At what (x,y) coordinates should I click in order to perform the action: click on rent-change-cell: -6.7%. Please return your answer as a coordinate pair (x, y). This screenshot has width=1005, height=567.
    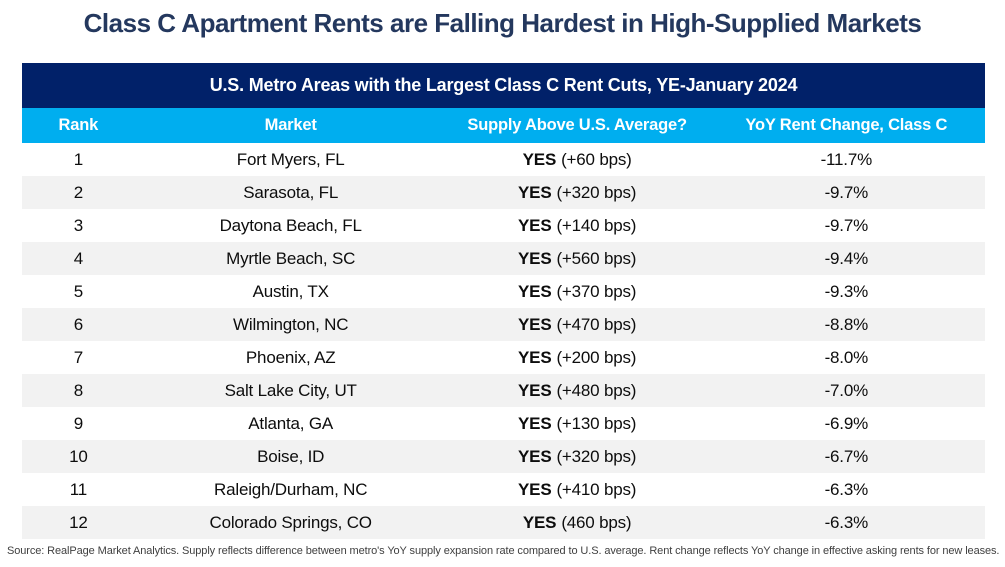
    Looking at the image, I should click on (846, 456).